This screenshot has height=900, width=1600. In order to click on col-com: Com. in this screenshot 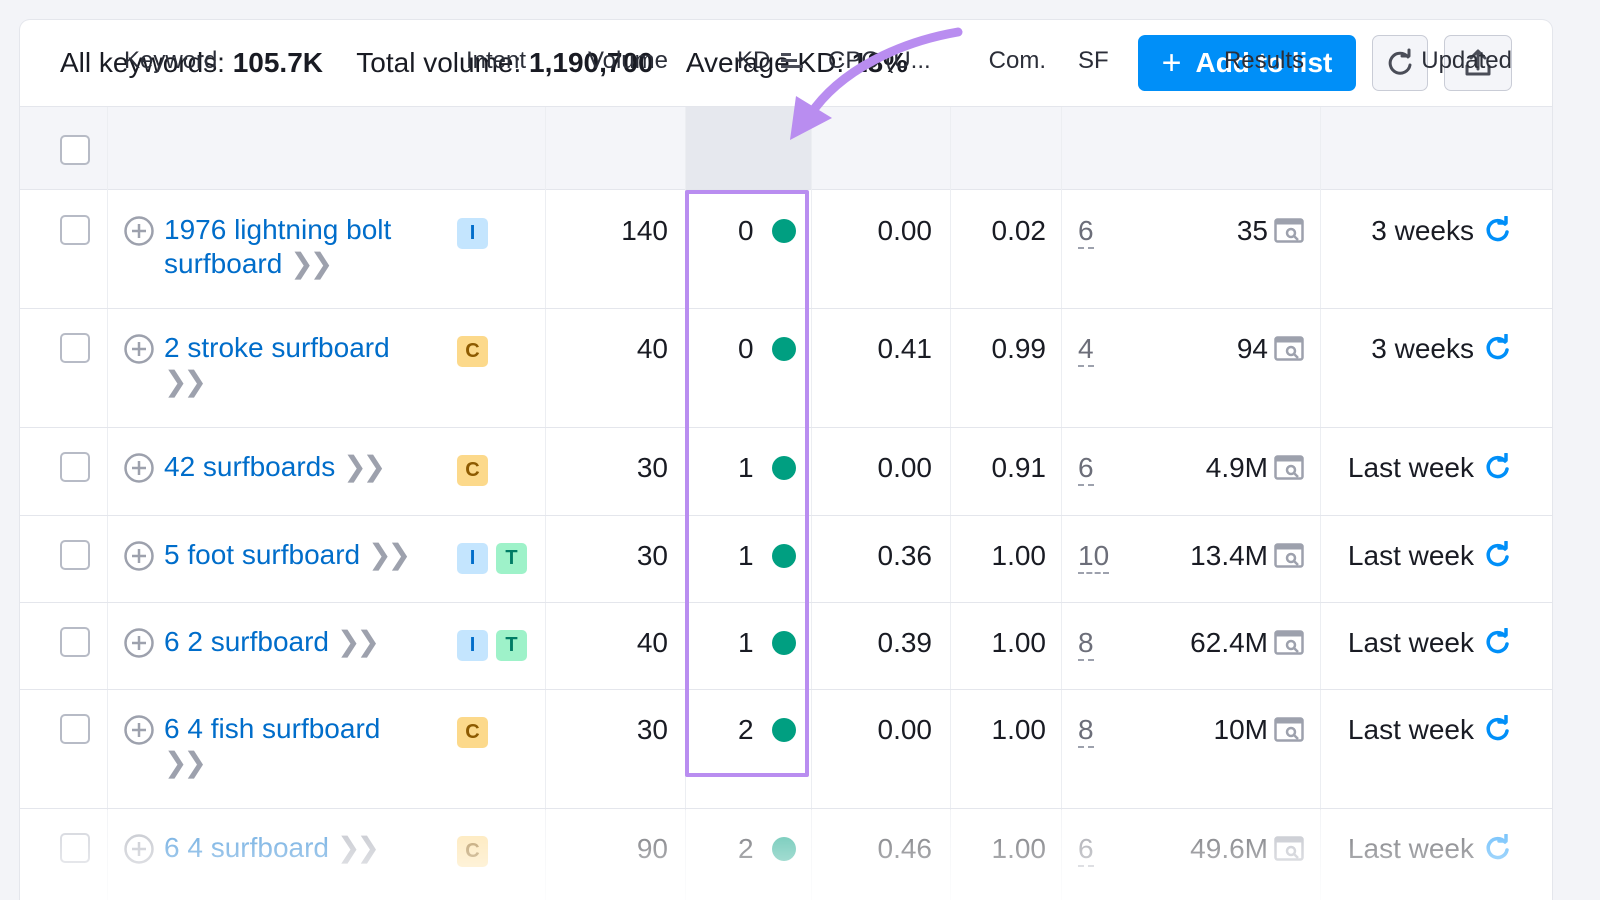, I will do `click(1017, 60)`.